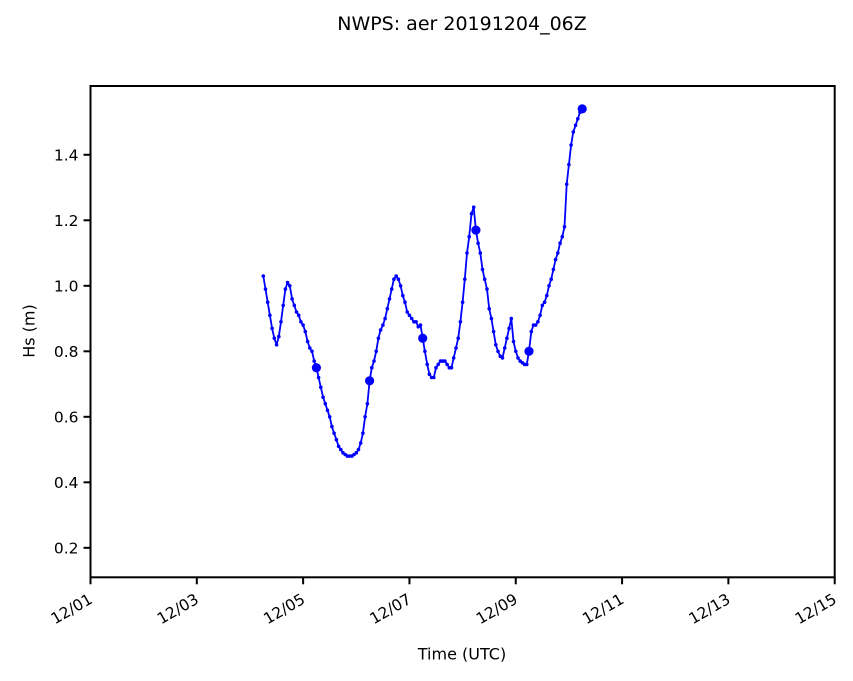 The height and width of the screenshot is (681, 853). I want to click on chart-title: NWPS: aer 20191204_06Z, so click(462, 24).